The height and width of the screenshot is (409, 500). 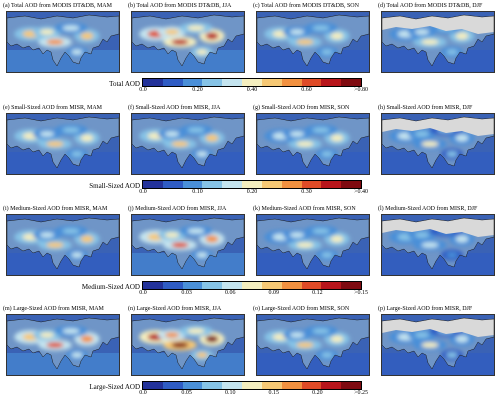 I want to click on panel-title: (f) Small-Sized AOD from MISR, JJA, so click(x=174, y=108).